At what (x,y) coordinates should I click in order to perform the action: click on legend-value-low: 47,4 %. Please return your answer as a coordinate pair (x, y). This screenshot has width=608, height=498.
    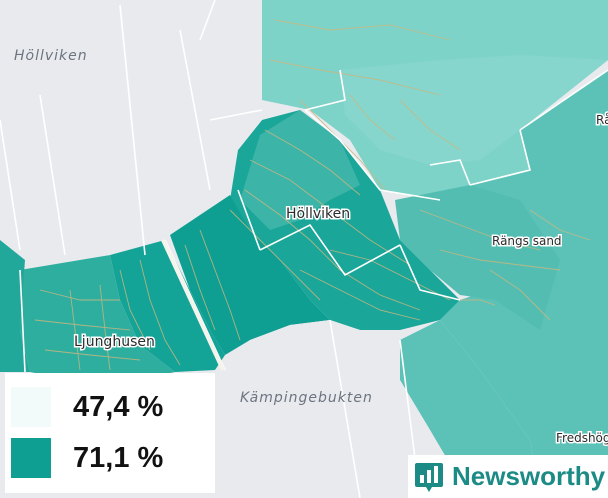
    Looking at the image, I should click on (118, 406).